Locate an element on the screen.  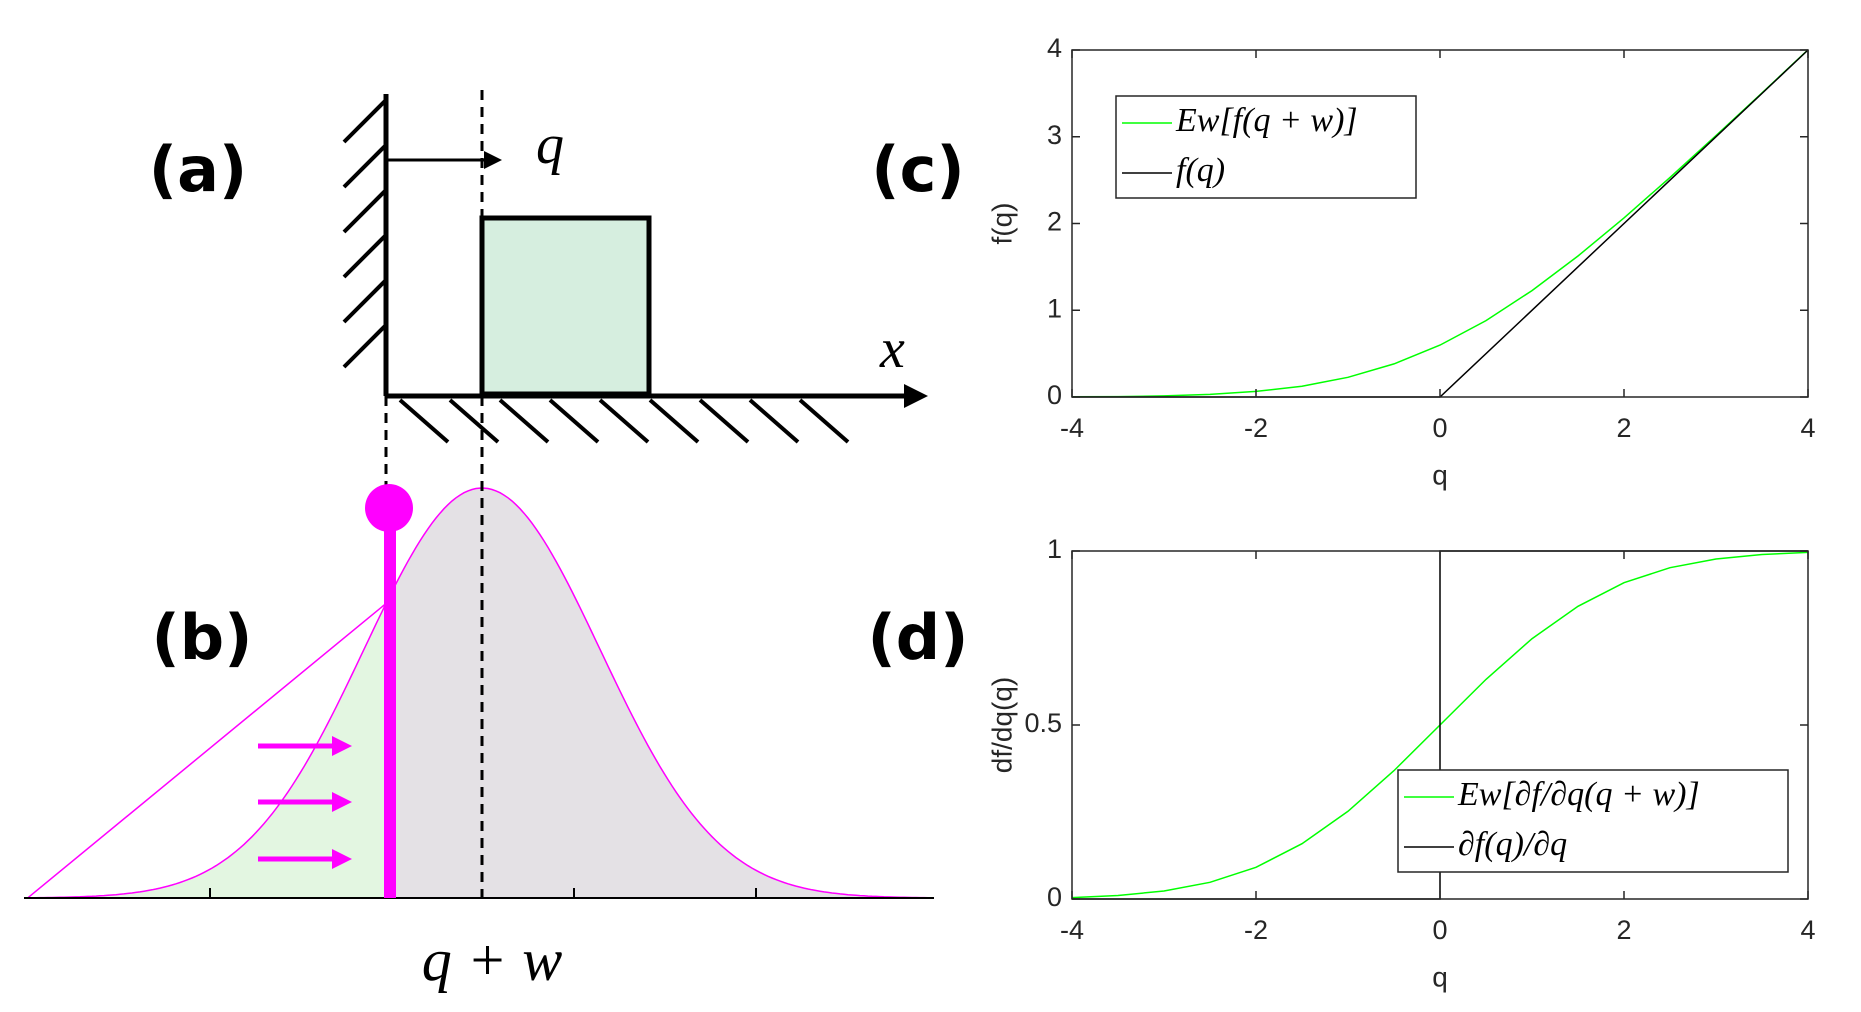
floor-arrow is located at coordinates (916, 396).